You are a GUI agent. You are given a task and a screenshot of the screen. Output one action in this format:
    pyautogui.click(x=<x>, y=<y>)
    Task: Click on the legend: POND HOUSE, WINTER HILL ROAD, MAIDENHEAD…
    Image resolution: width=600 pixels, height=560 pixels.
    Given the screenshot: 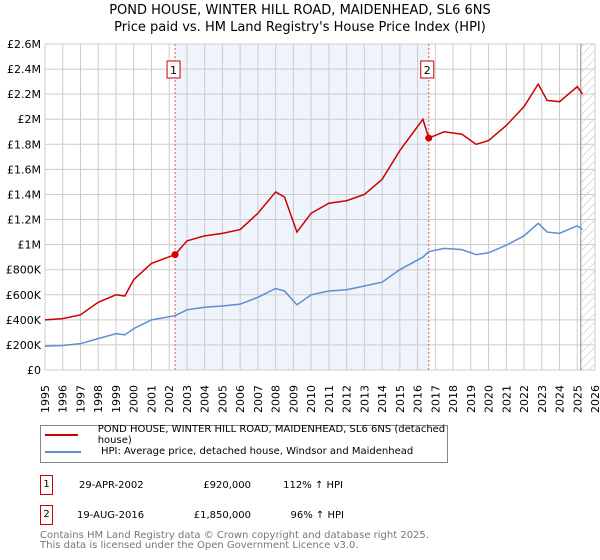 What is the action you would take?
    pyautogui.click(x=244, y=443)
    